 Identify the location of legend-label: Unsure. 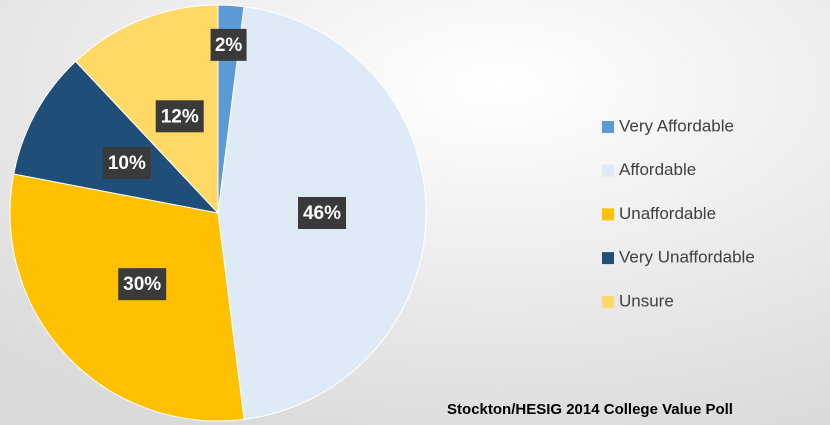
(646, 300).